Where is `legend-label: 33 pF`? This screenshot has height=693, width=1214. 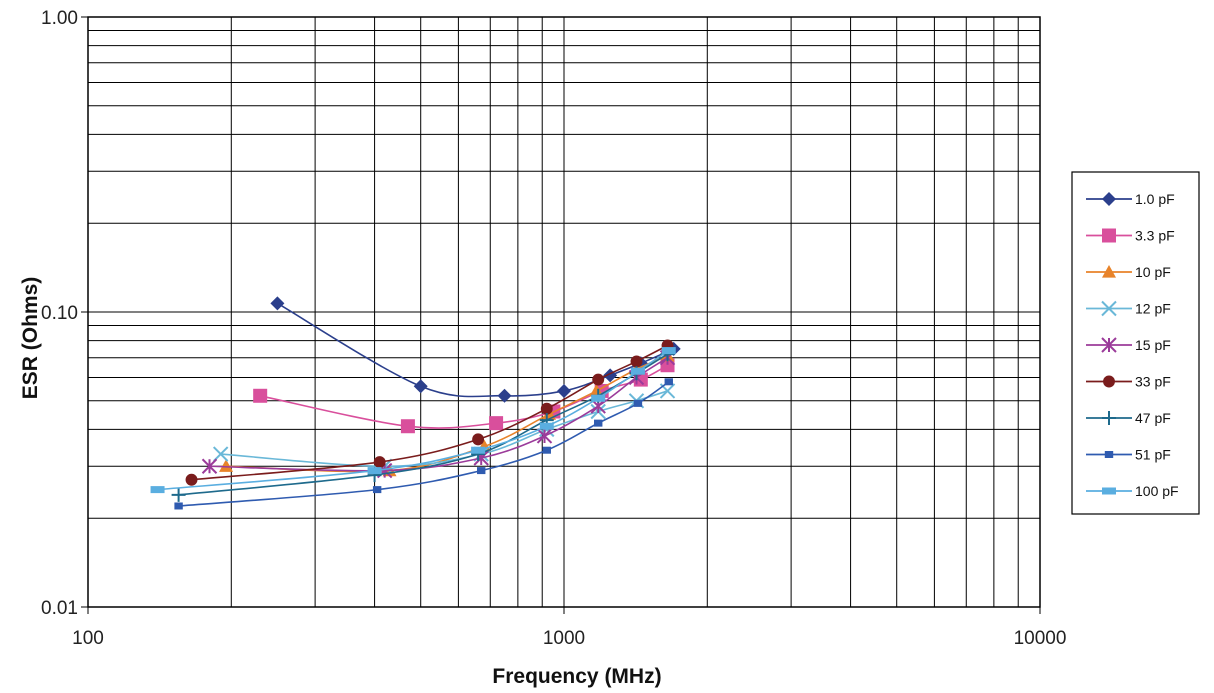 legend-label: 33 pF is located at coordinates (1153, 382).